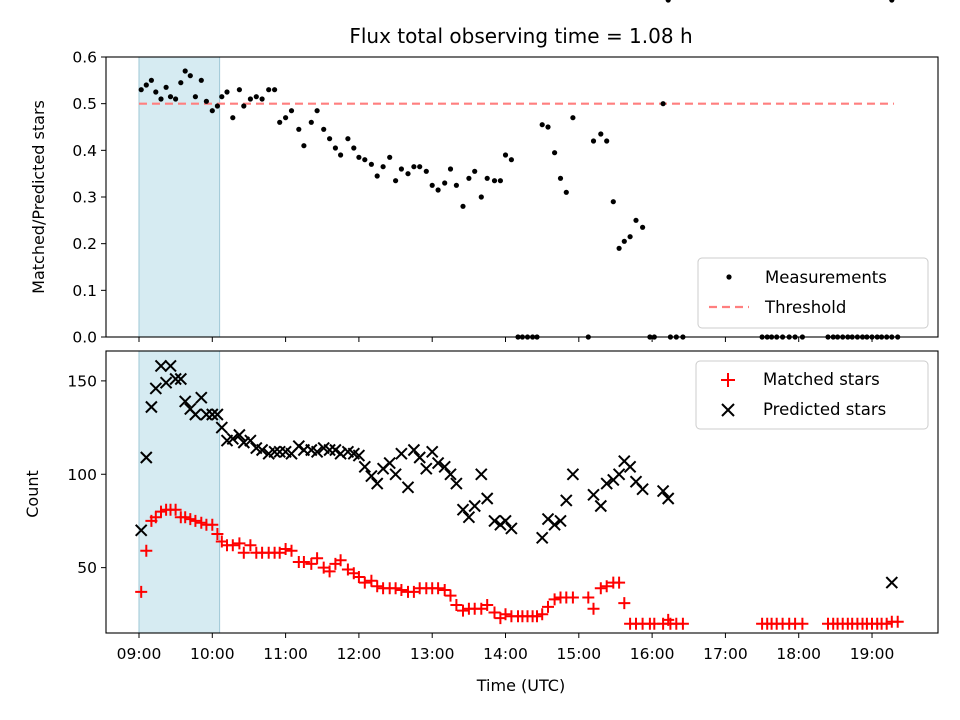 The image size is (960, 720). I want to click on legend-matched-marker, so click(728, 380).